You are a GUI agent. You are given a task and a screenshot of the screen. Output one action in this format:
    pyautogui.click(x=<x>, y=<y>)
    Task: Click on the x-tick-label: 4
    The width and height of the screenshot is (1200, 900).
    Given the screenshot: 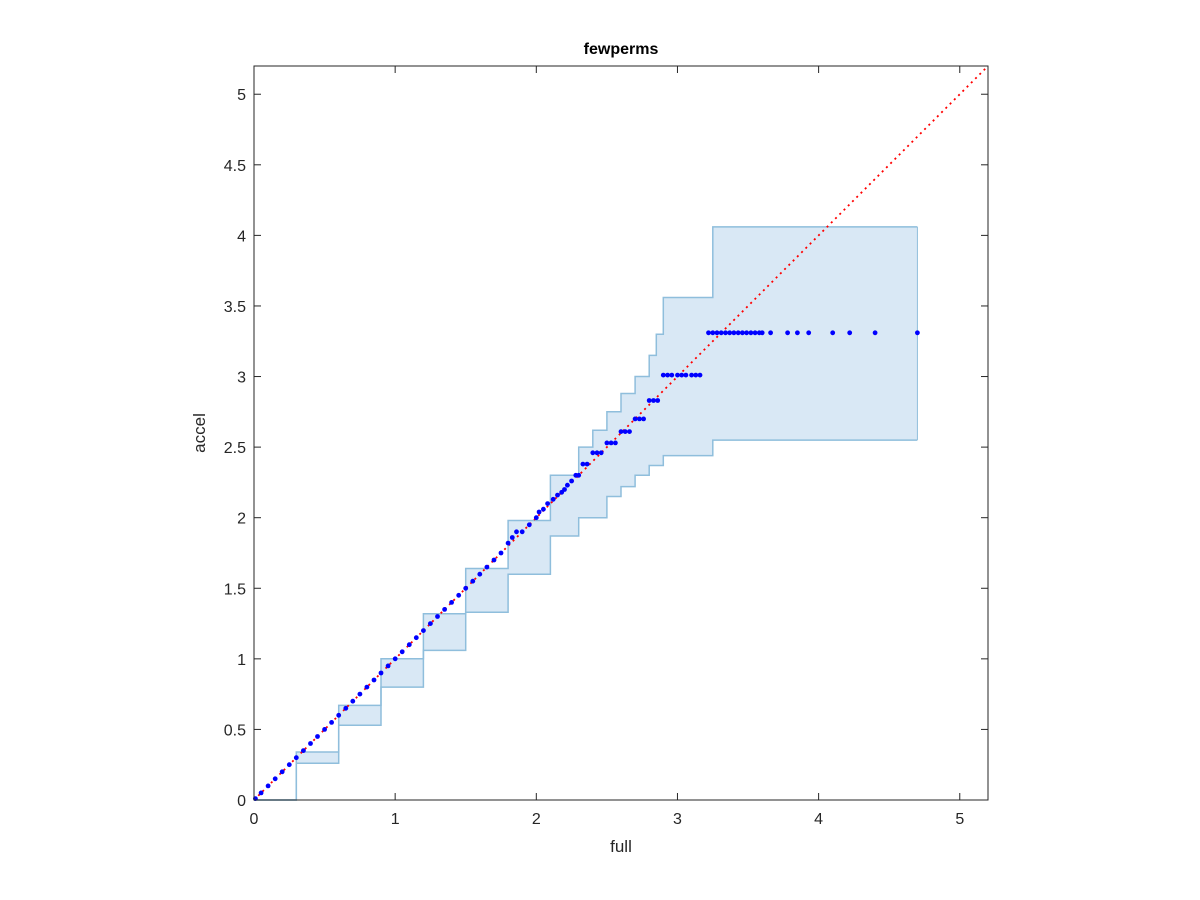 What is the action you would take?
    pyautogui.click(x=818, y=819)
    